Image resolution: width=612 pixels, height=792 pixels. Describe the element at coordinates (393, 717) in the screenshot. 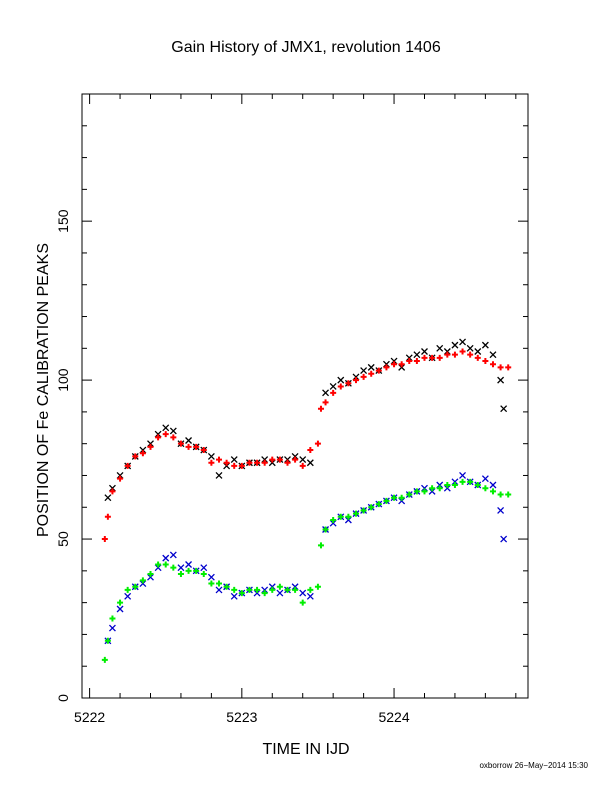

I see `x-tick-label: 5224` at that location.